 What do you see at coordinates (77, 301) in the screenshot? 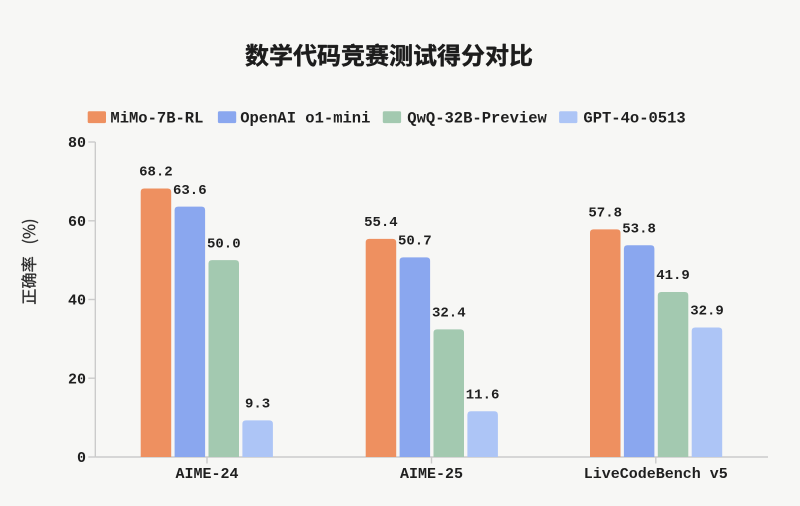
I see `svg-text: 40` at bounding box center [77, 301].